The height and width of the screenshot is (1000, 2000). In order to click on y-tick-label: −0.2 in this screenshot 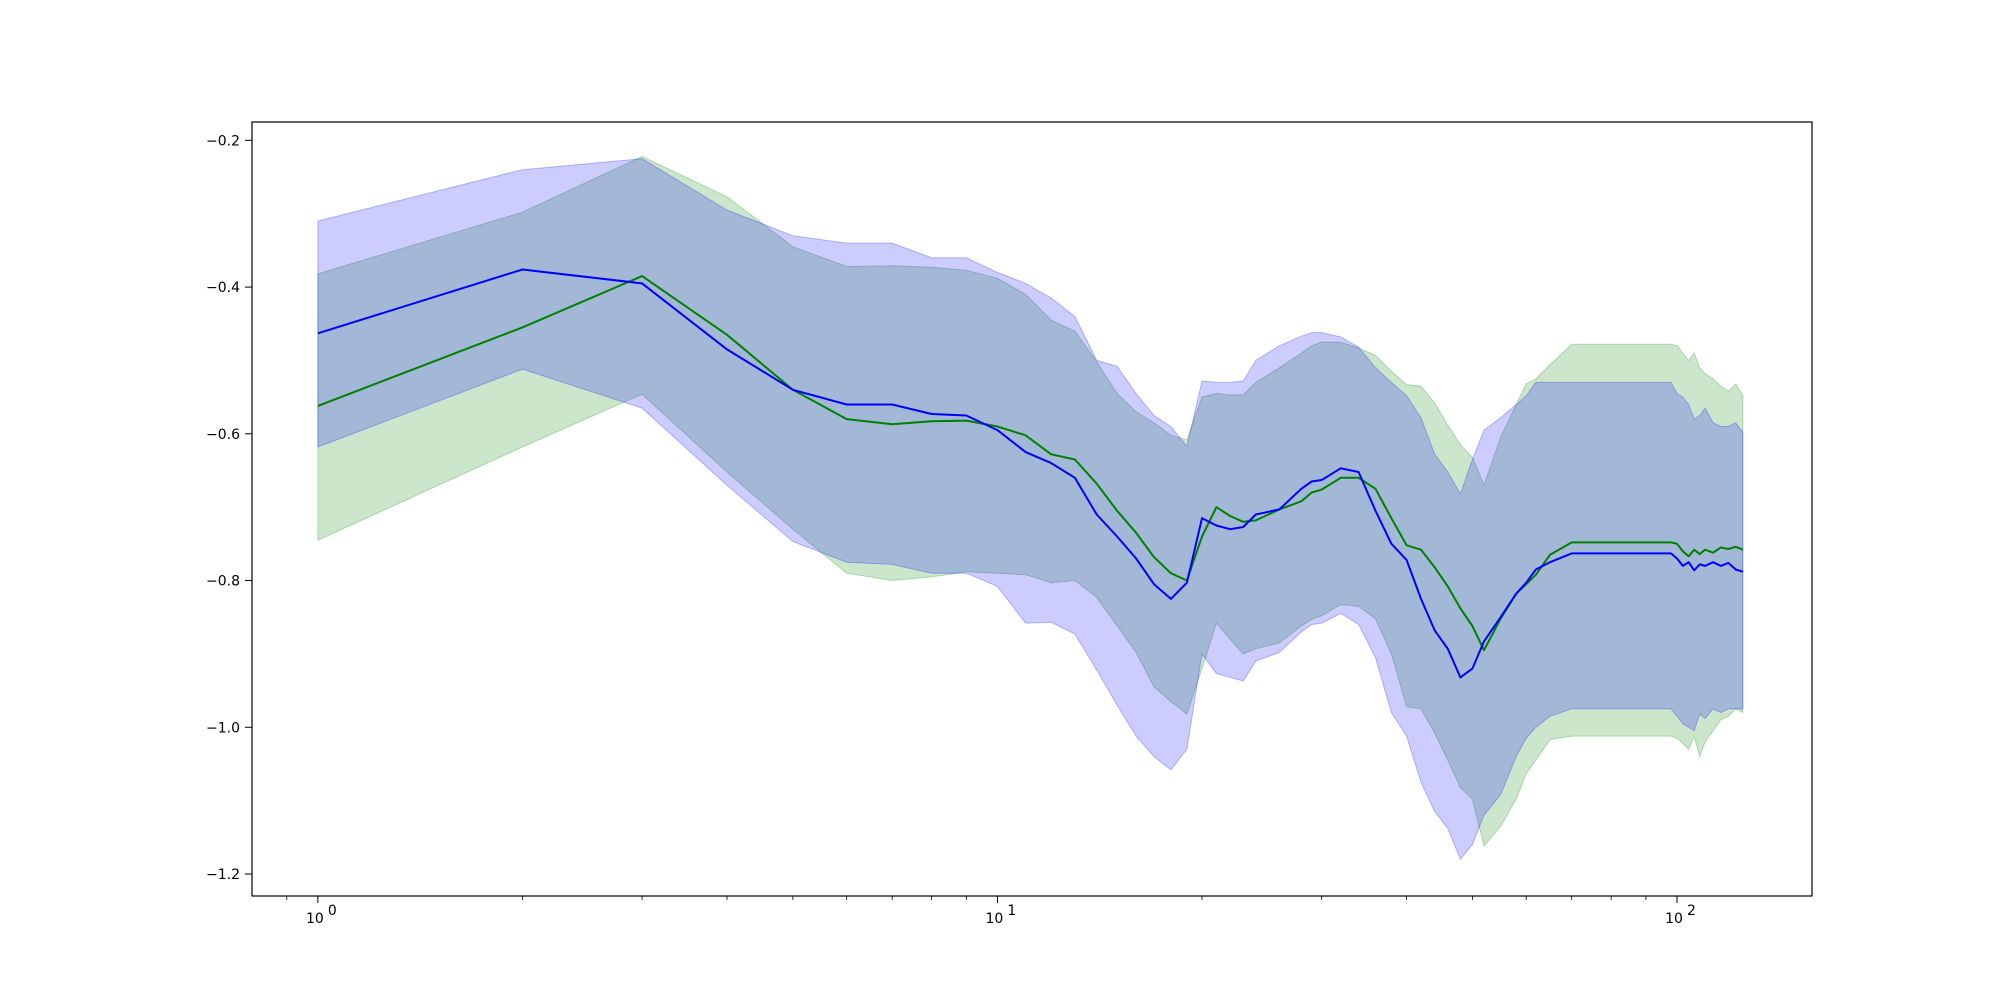, I will do `click(223, 141)`.